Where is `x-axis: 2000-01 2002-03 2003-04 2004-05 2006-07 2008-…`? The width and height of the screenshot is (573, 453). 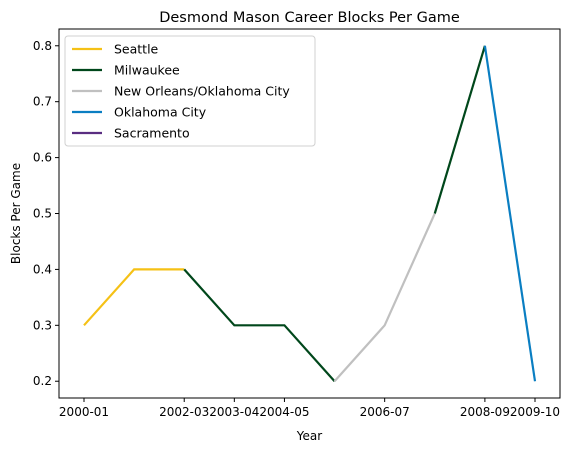
x-axis: 2000-01 2002-03 2003-04 2004-05 2006-07 2008-… is located at coordinates (309, 408).